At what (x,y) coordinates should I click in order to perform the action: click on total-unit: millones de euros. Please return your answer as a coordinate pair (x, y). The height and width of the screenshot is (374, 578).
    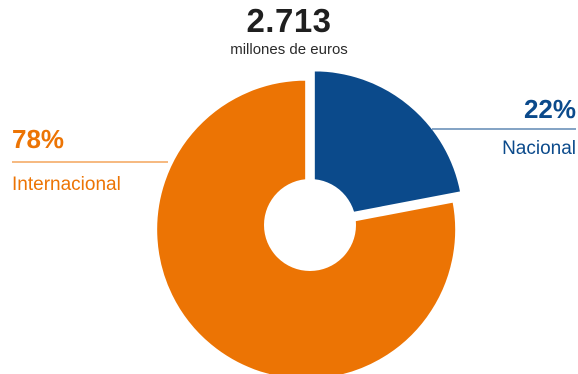
    Looking at the image, I should click on (289, 49).